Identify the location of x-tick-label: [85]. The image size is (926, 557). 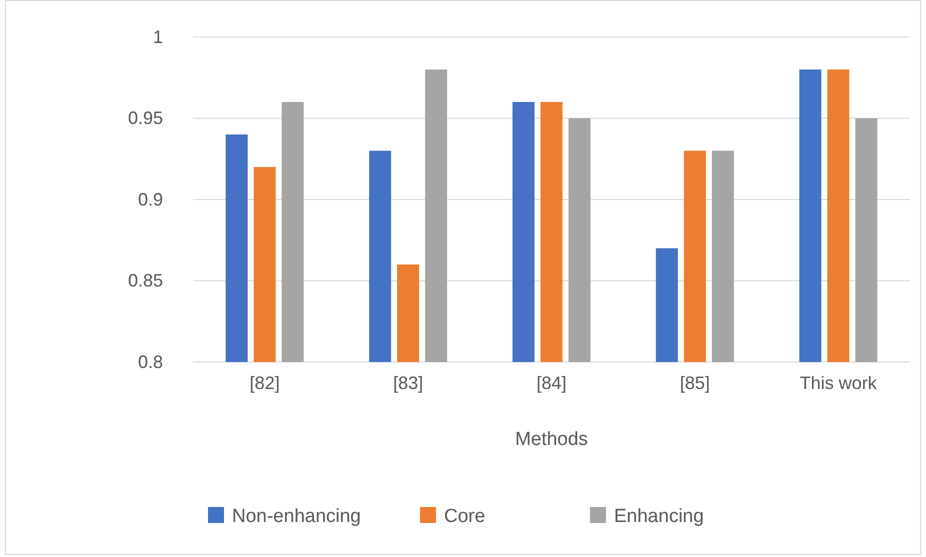
(695, 382).